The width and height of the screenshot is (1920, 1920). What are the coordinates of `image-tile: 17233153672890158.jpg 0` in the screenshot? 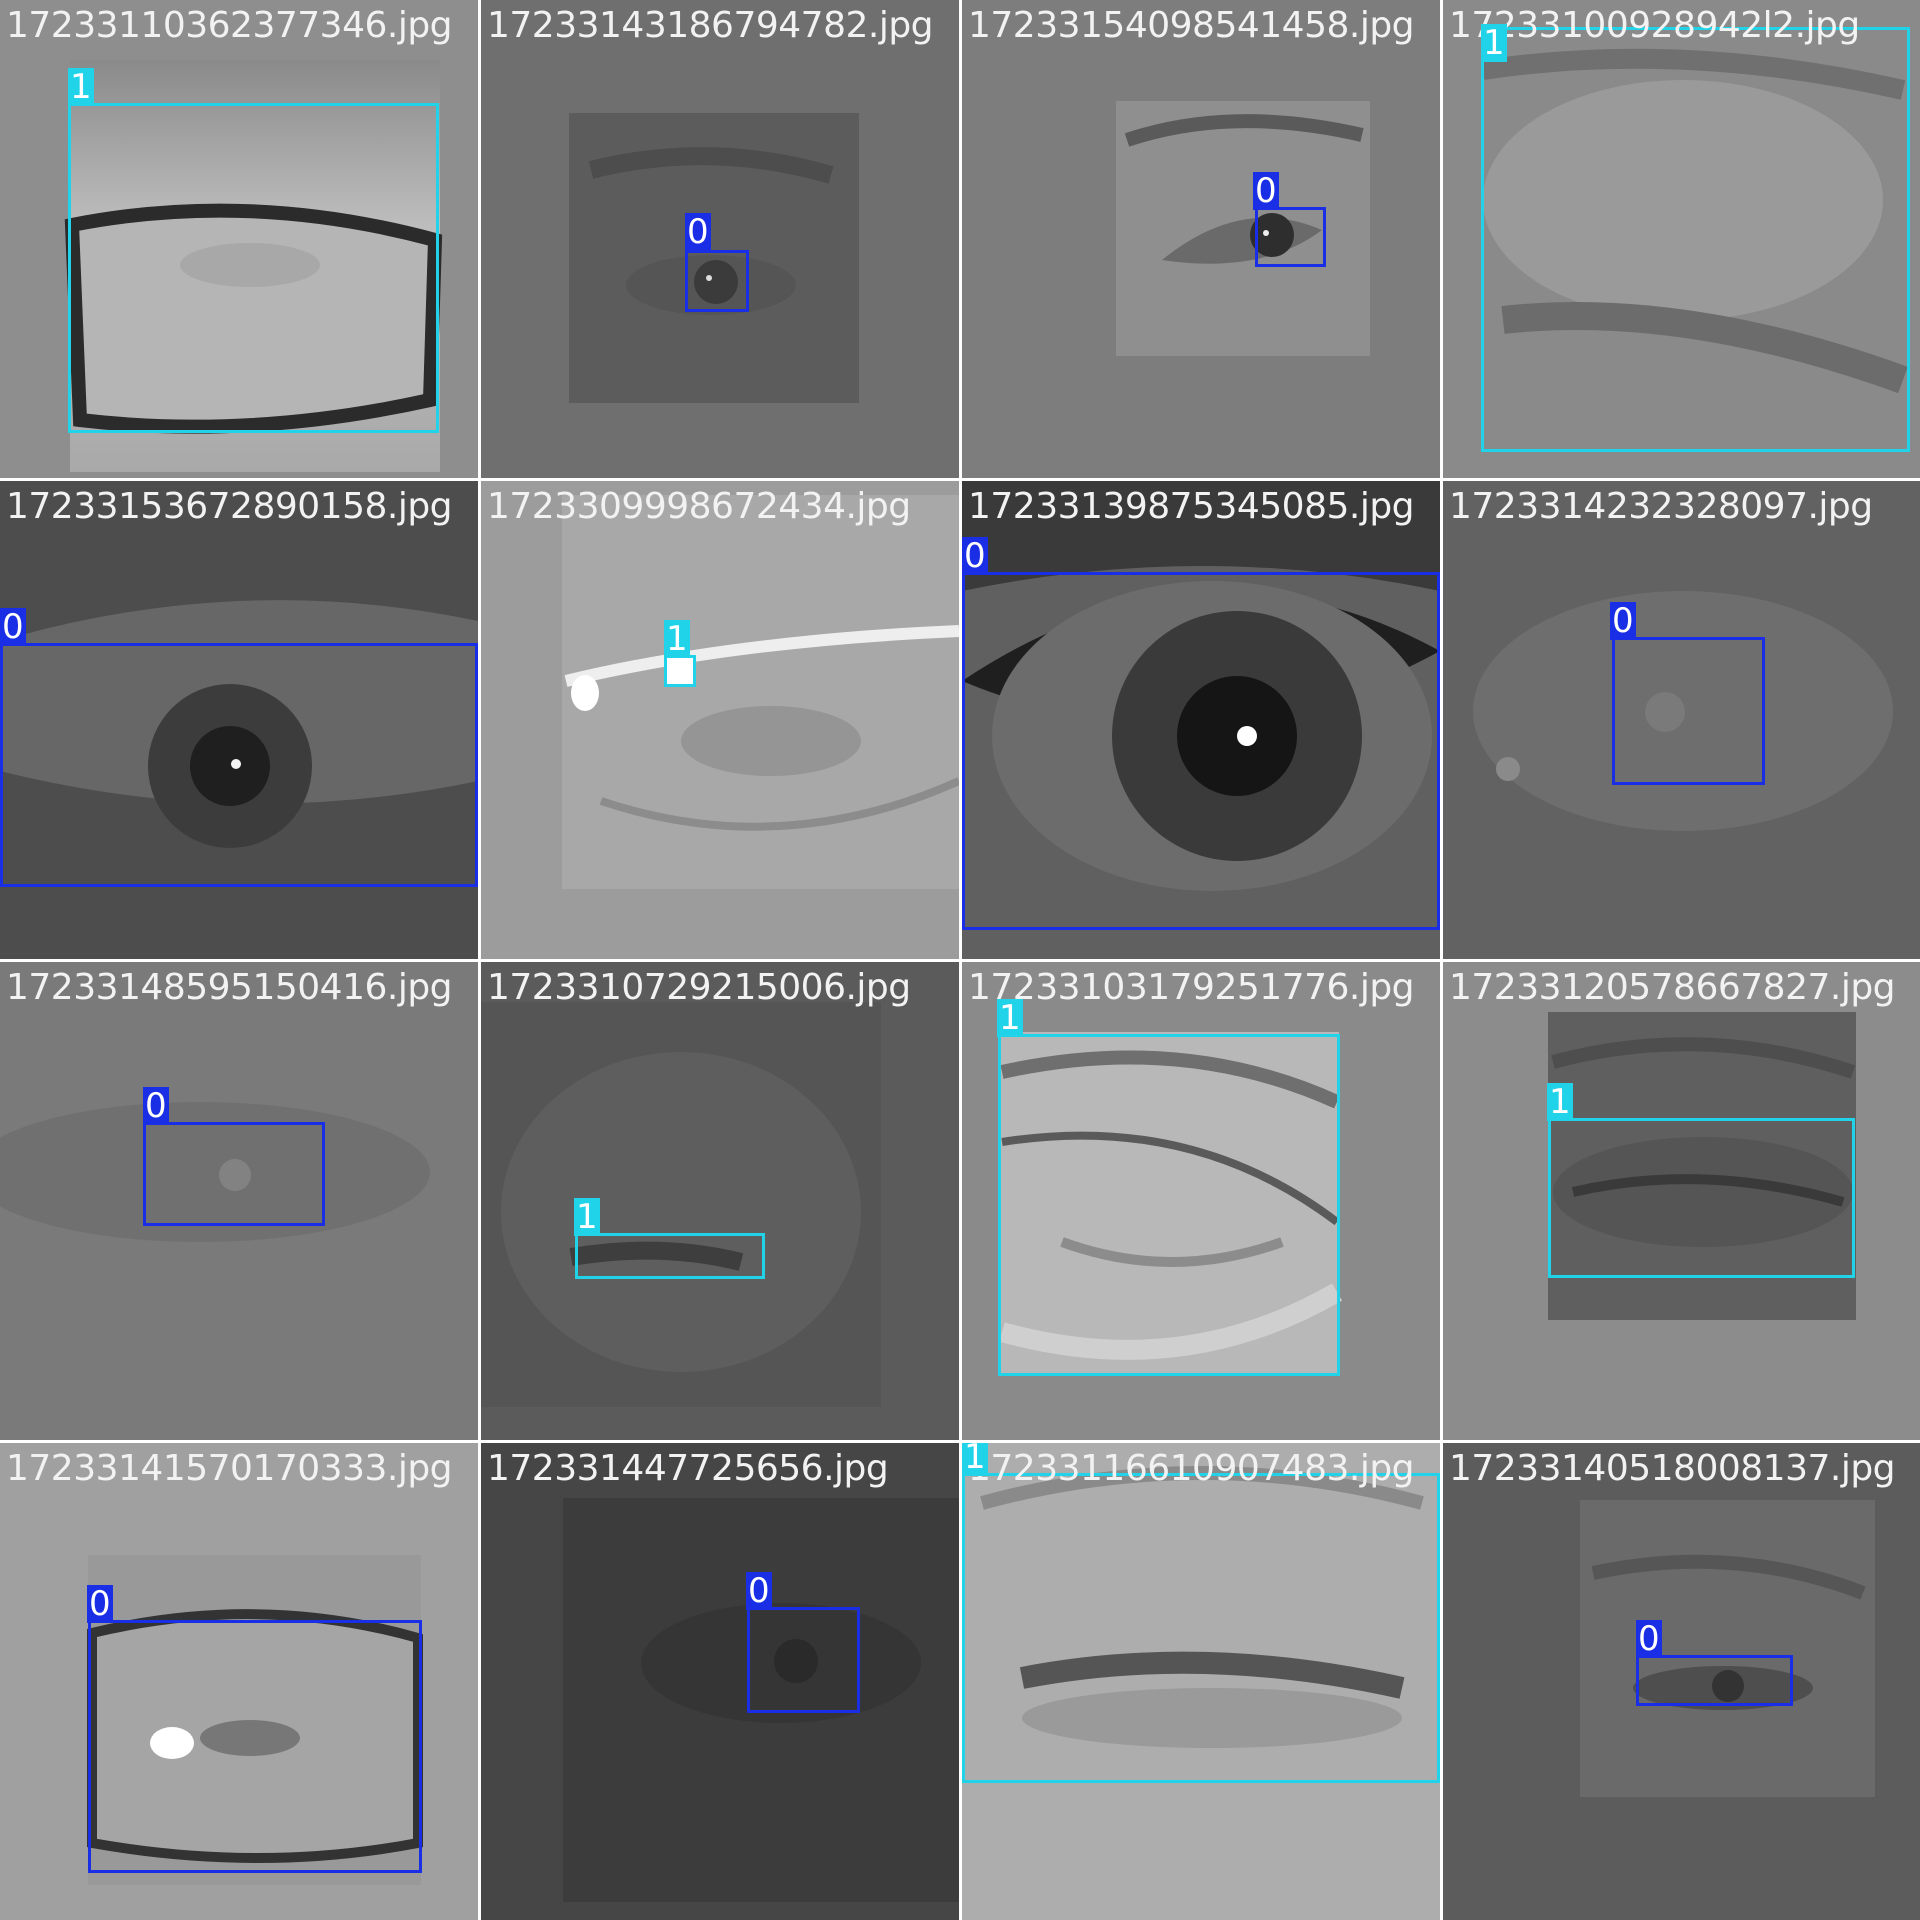 It's located at (239, 720).